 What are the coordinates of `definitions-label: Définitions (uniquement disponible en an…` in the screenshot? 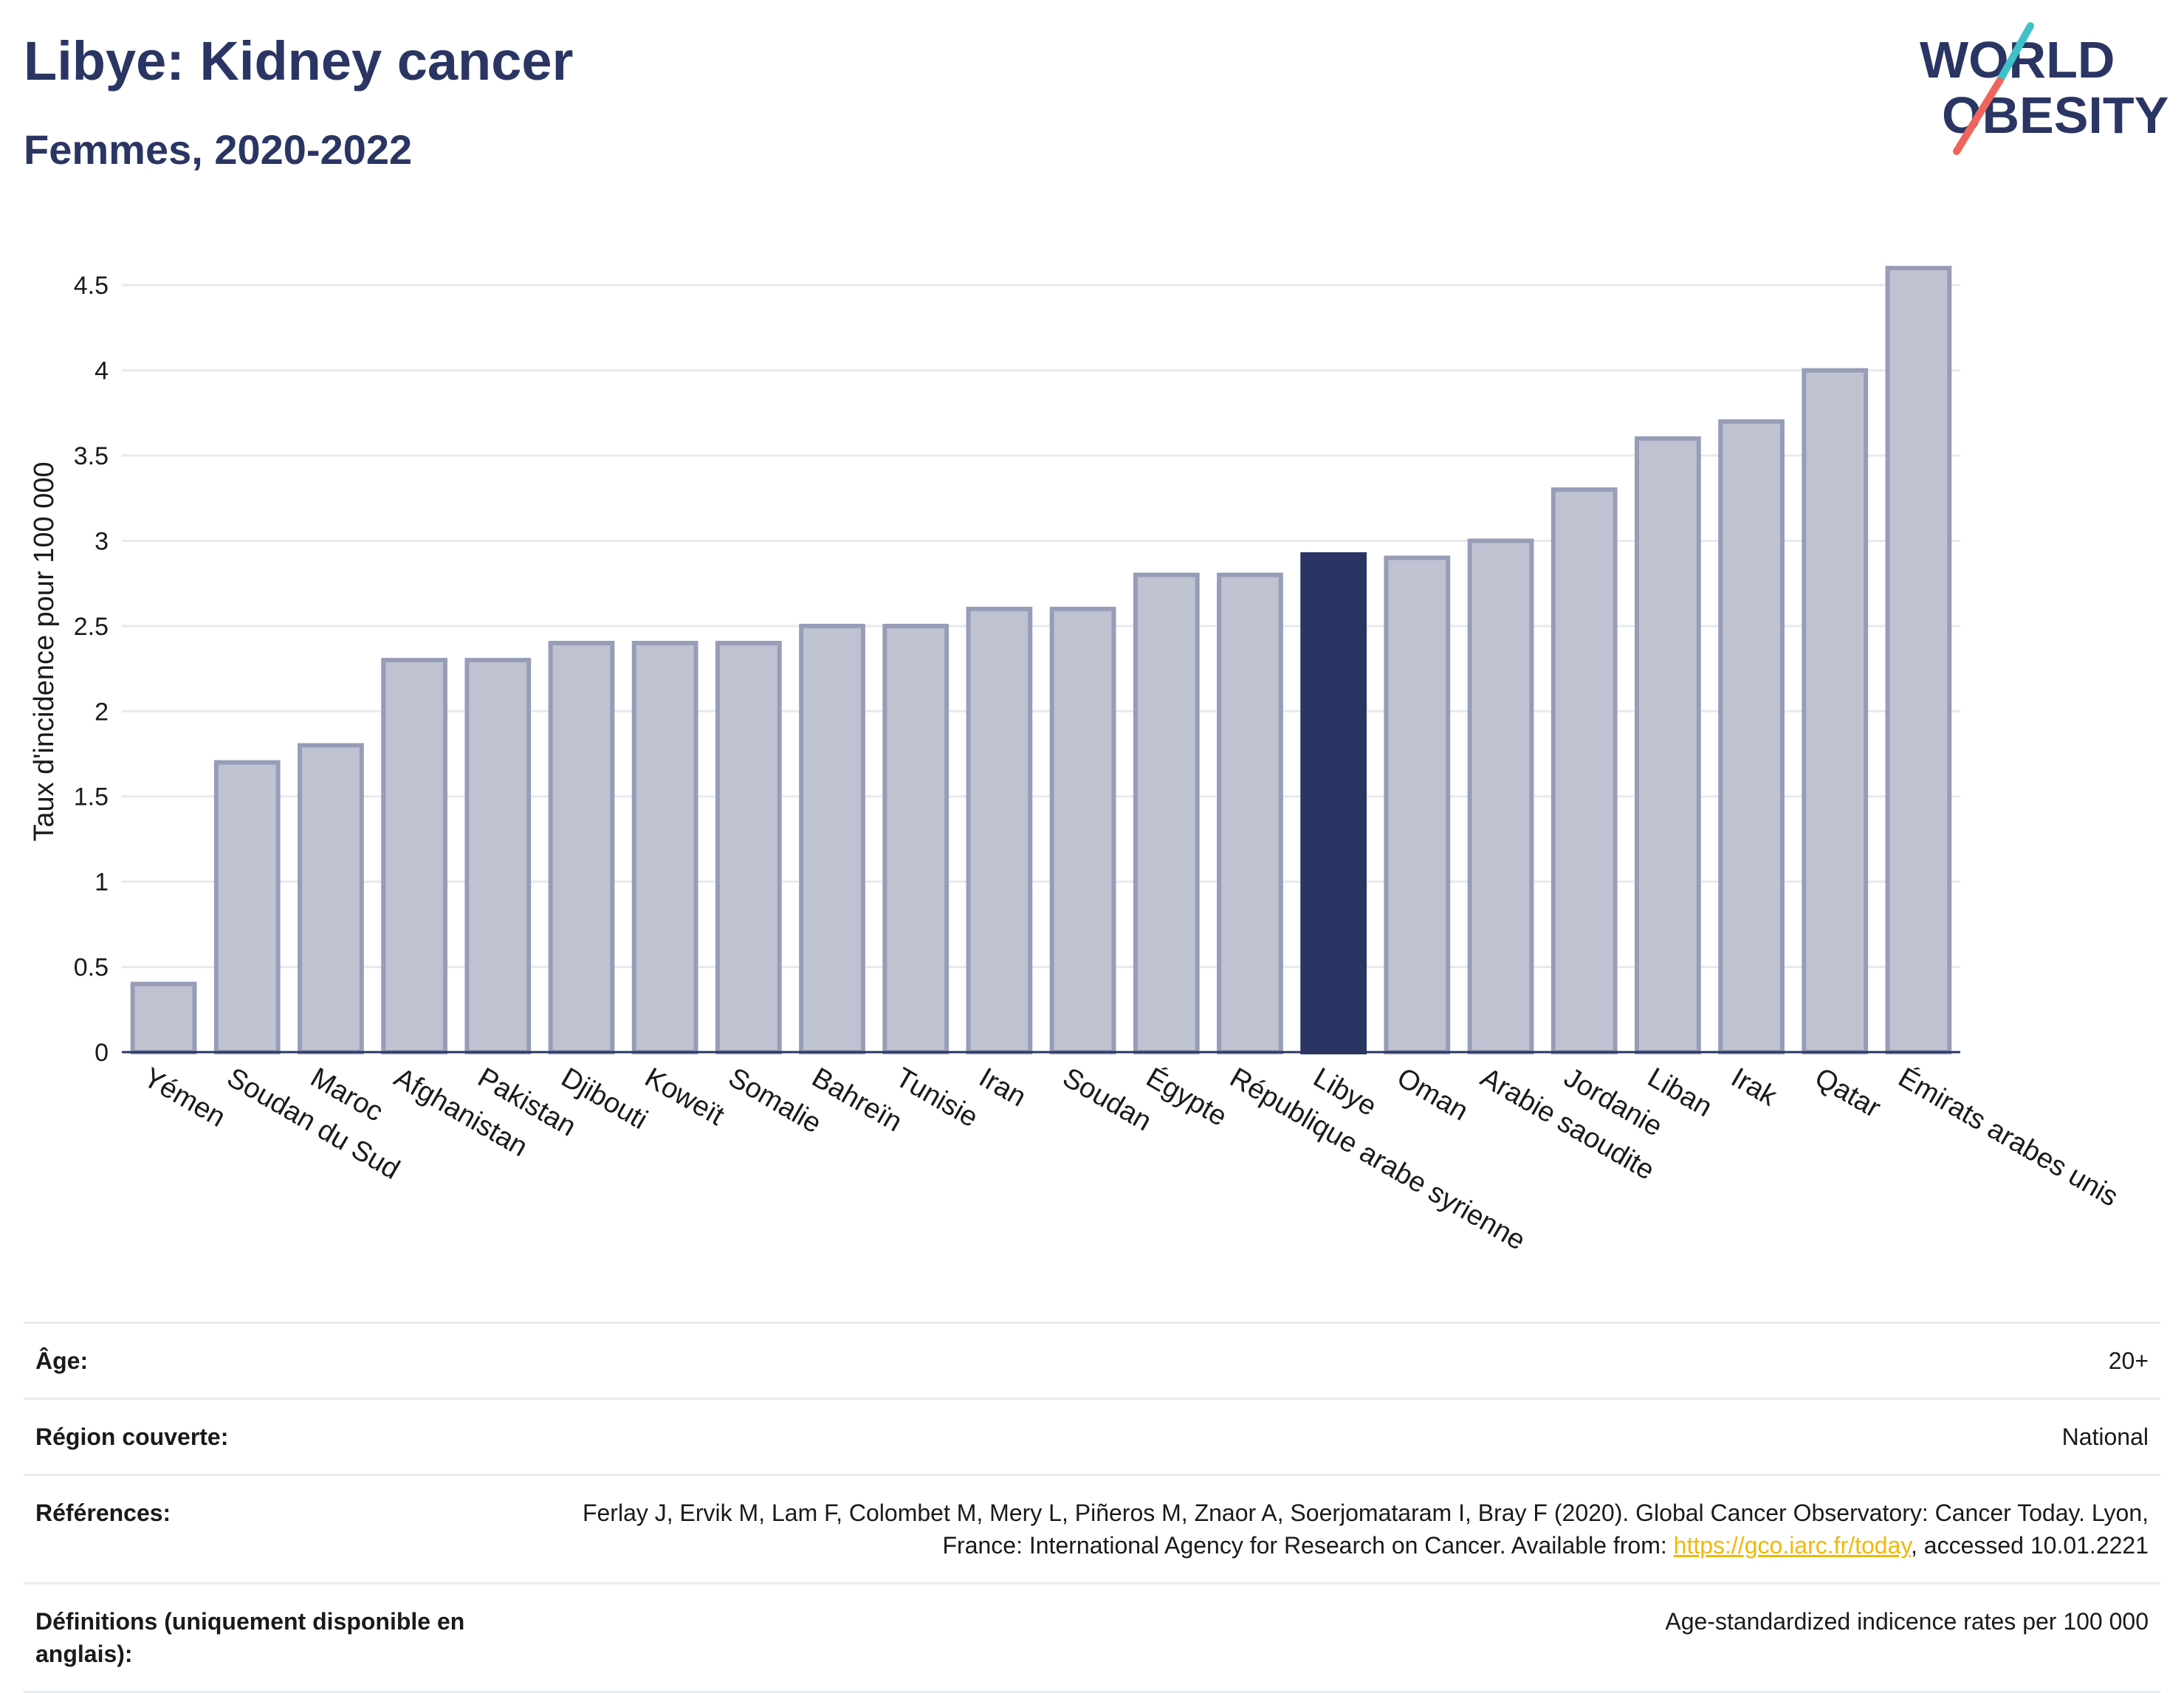 It's located at (250, 1637).